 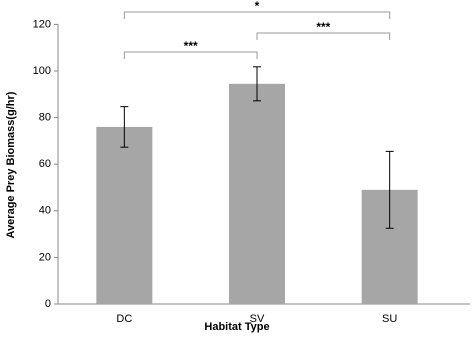 I want to click on y-tick-label: 120, so click(x=42, y=24).